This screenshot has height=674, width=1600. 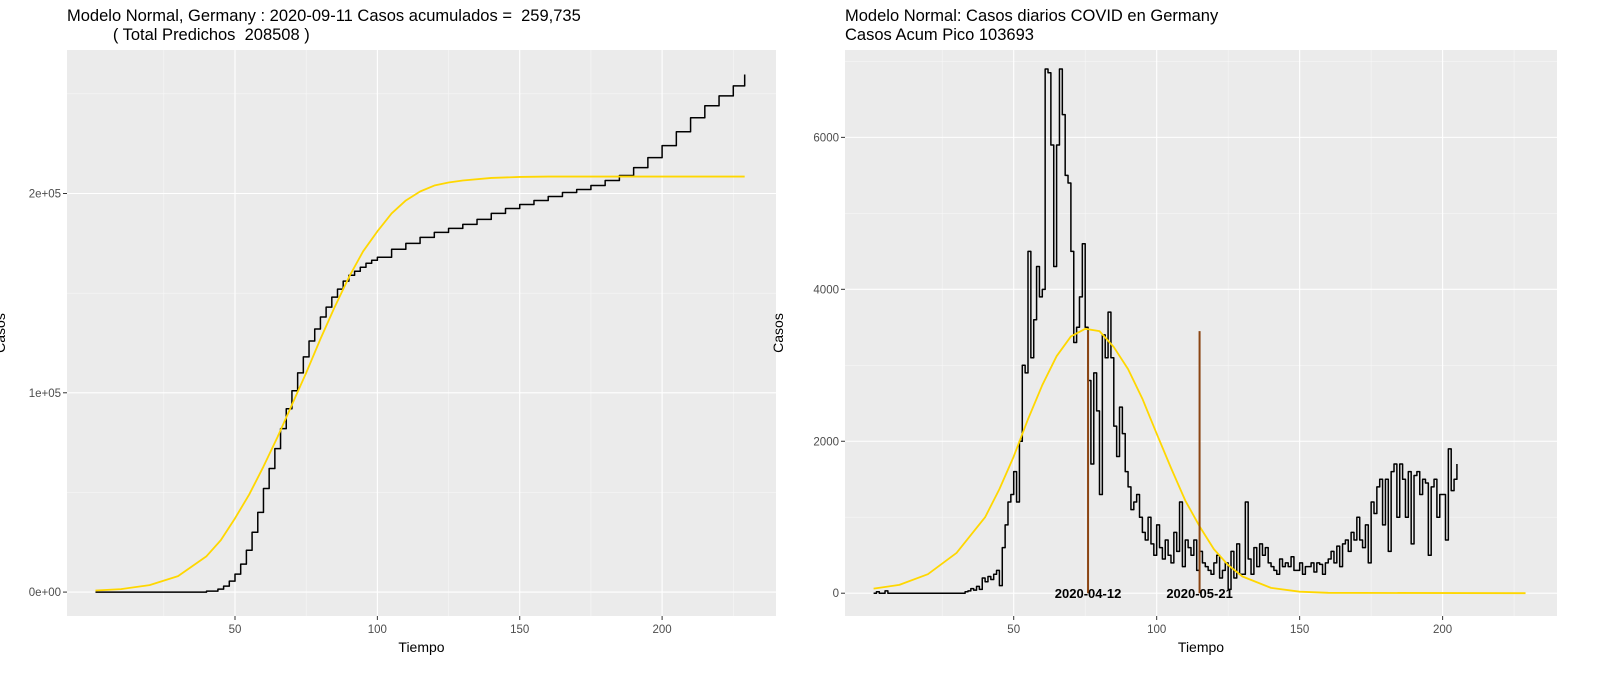 What do you see at coordinates (662, 630) in the screenshot?
I see `left-x-tick-label: 200` at bounding box center [662, 630].